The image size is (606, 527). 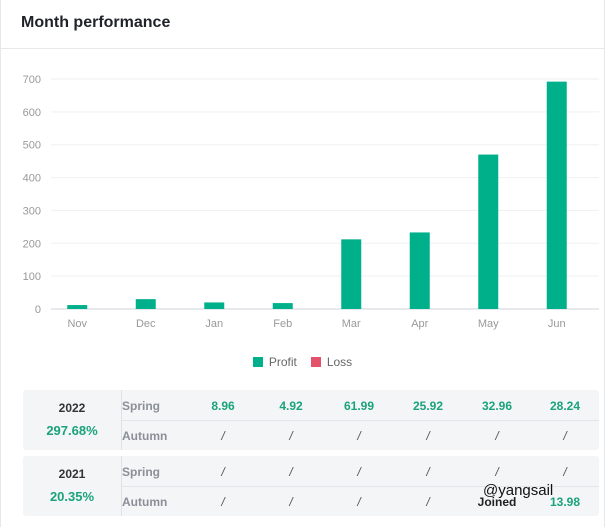 What do you see at coordinates (32, 179) in the screenshot?
I see `y-tick-label: 400` at bounding box center [32, 179].